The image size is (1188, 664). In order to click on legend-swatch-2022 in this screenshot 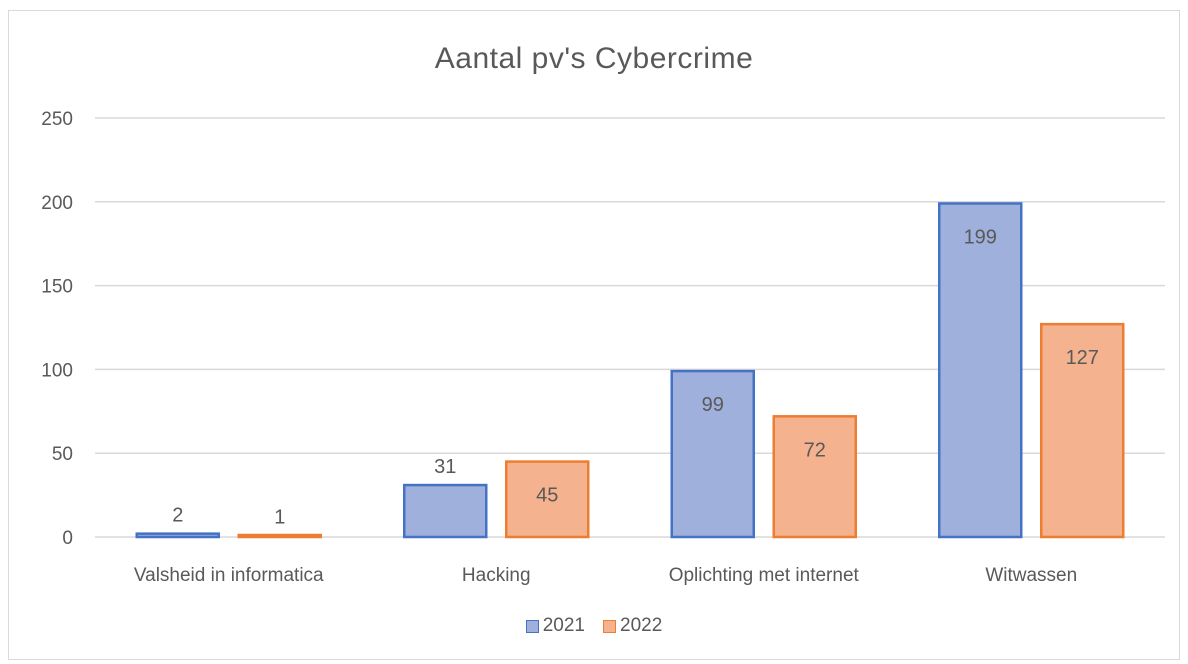, I will do `click(609, 626)`.